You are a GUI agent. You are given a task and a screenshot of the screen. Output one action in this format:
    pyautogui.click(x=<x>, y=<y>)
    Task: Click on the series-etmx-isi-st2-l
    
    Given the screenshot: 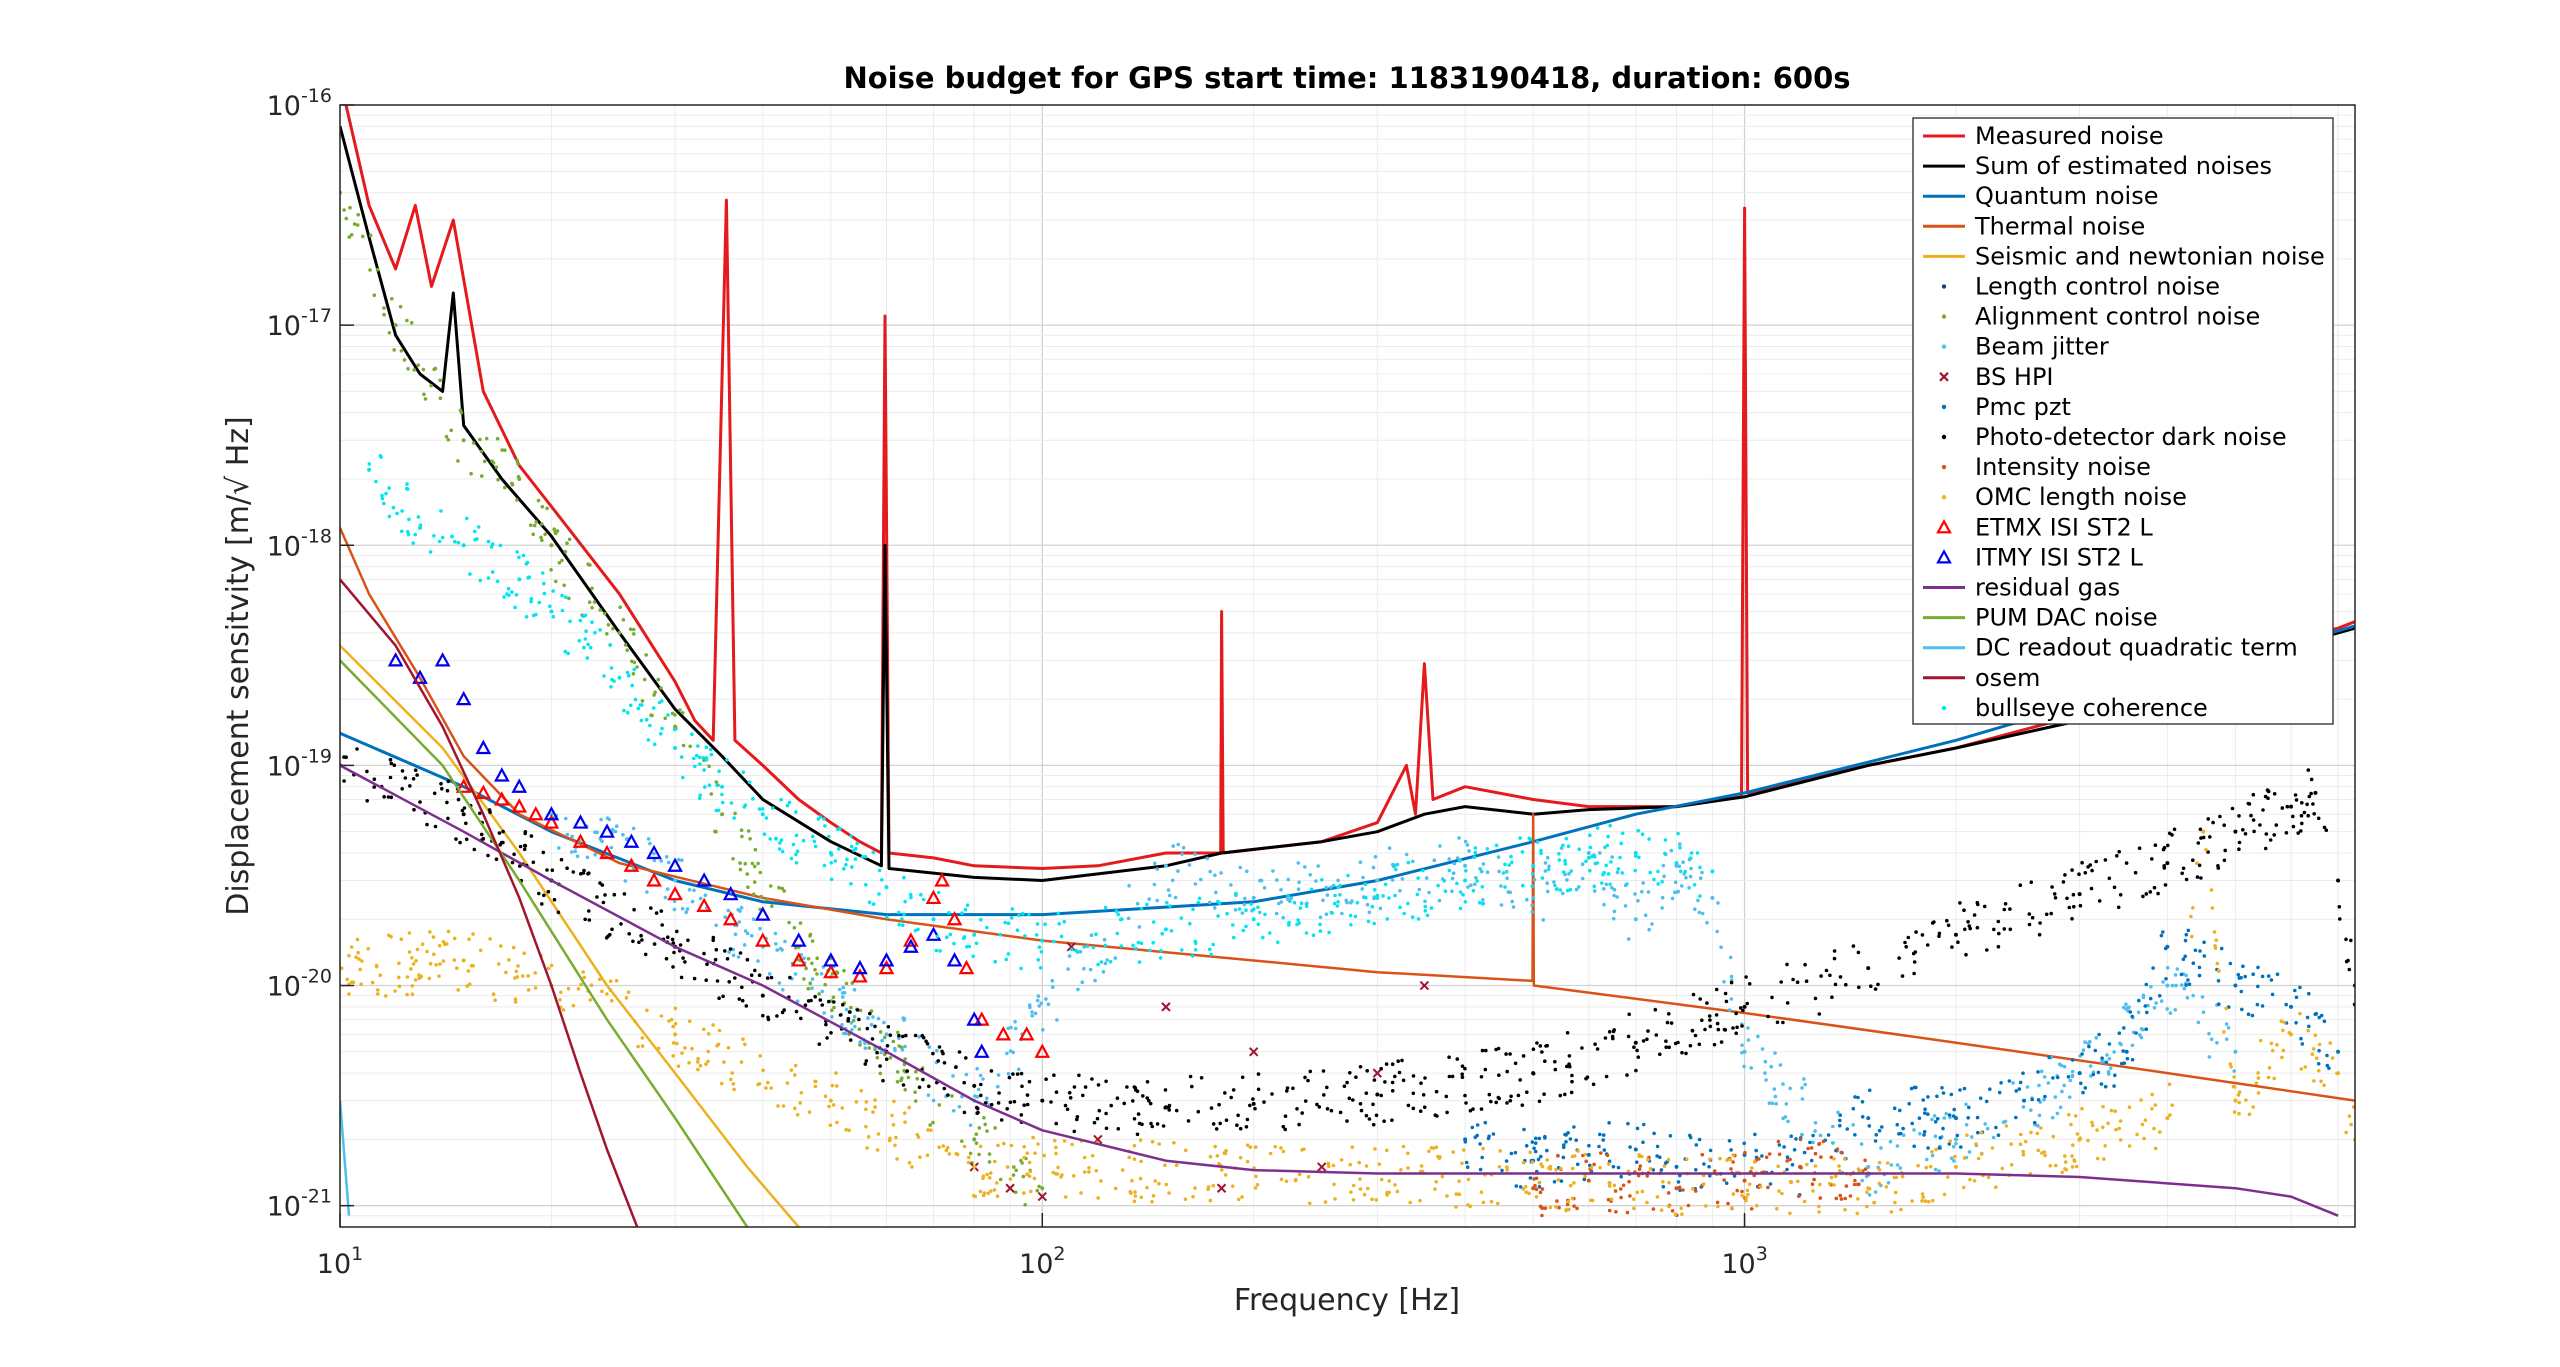 What is the action you would take?
    pyautogui.click(x=753, y=918)
    